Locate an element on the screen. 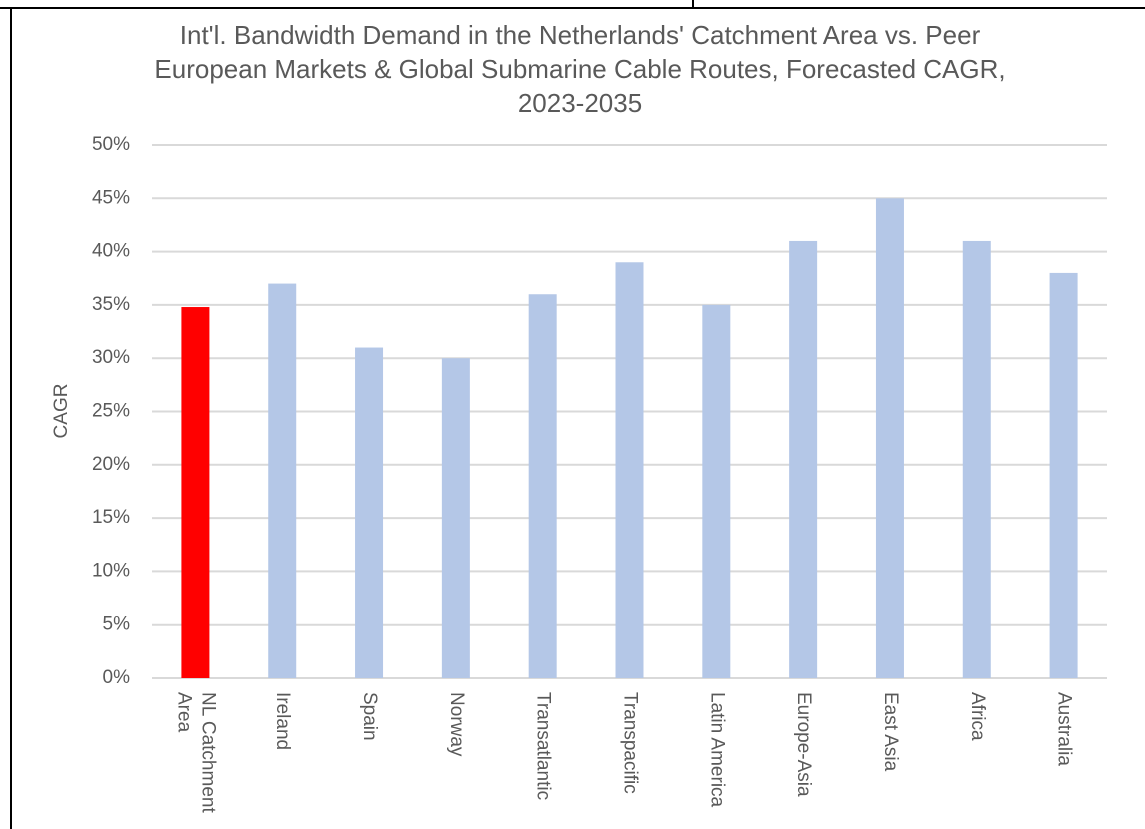 The height and width of the screenshot is (829, 1145). x-tick-label: Latin America is located at coordinates (717, 750).